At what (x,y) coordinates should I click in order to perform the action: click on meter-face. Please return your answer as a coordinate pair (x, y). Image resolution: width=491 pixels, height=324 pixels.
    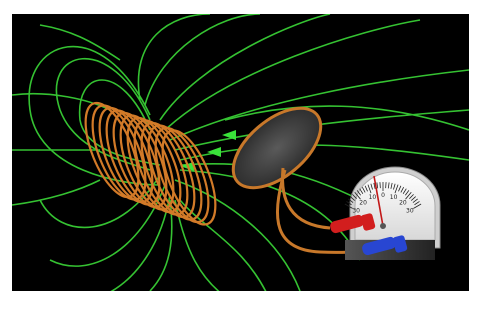
    Looking at the image, I should click on (395, 206).